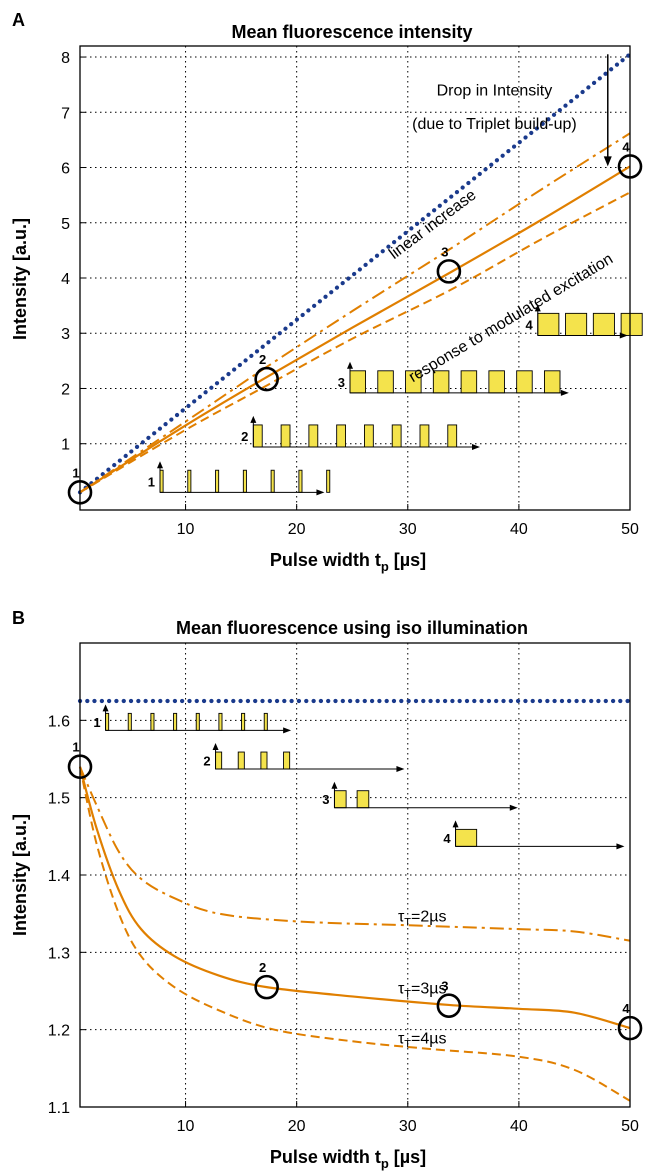  Describe the element at coordinates (495, 91) in the screenshot. I see `annotation-text: Drop in Intensity` at that location.